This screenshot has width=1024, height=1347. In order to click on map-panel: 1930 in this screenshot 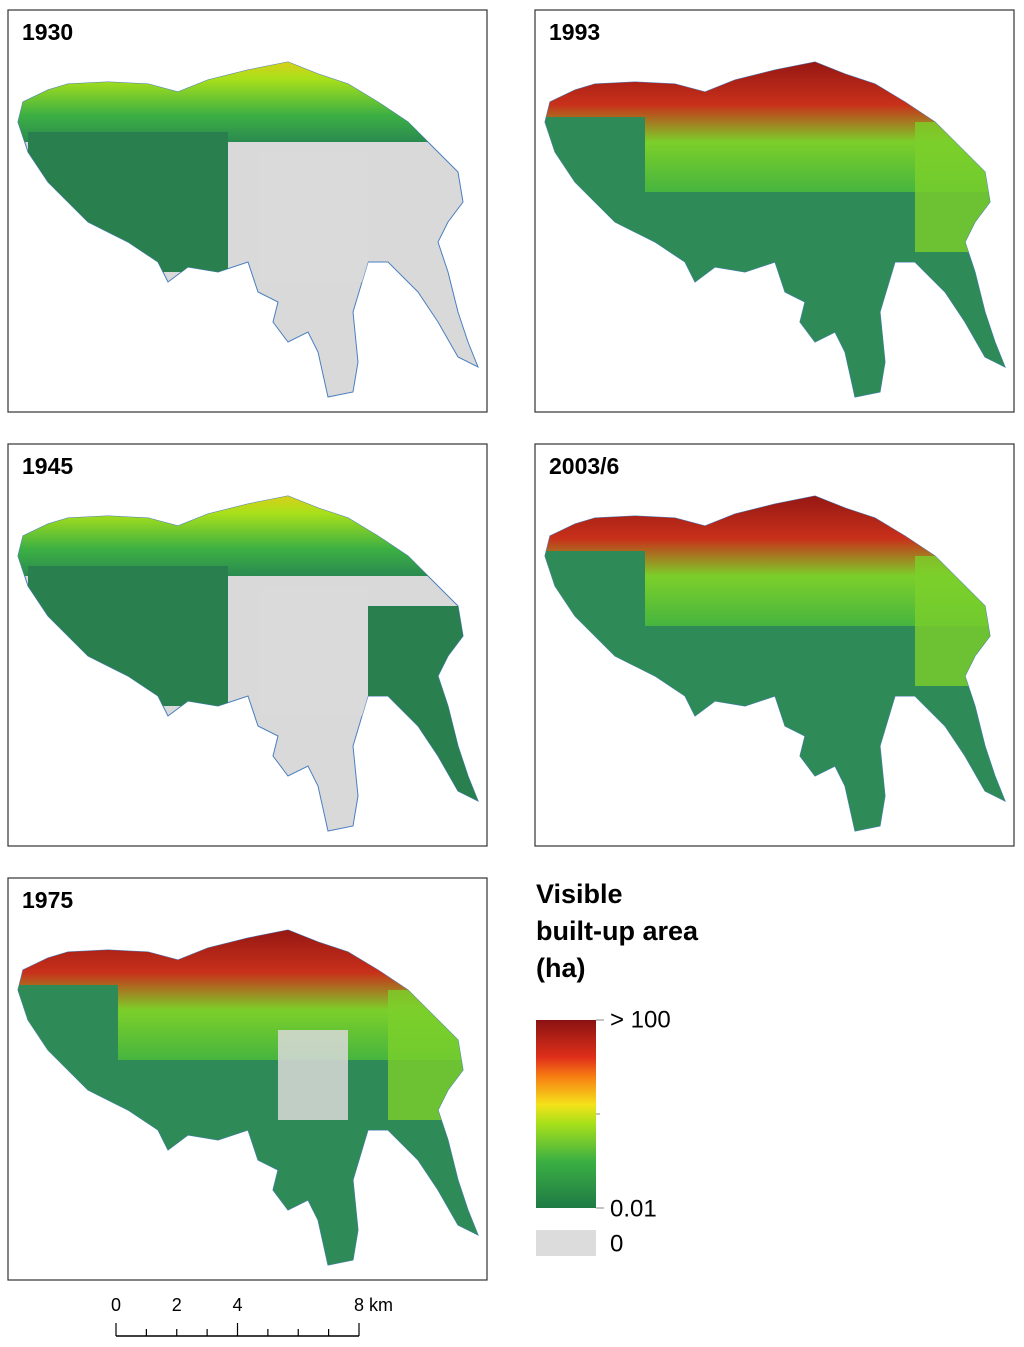, I will do `click(247, 211)`.